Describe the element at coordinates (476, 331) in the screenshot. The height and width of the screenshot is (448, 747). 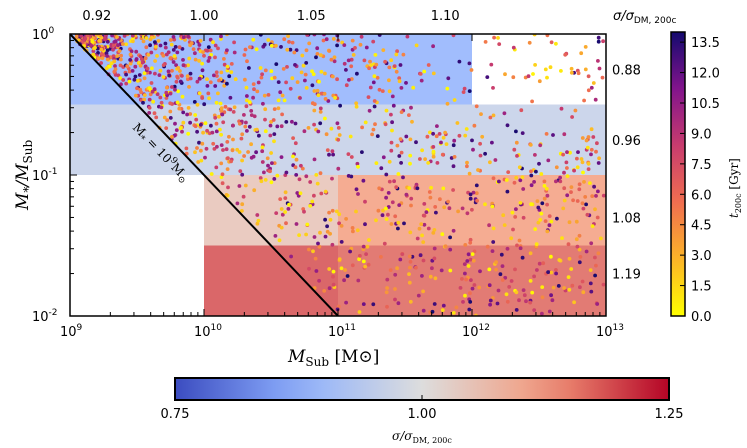
I see `x-tick-label: 1012` at that location.